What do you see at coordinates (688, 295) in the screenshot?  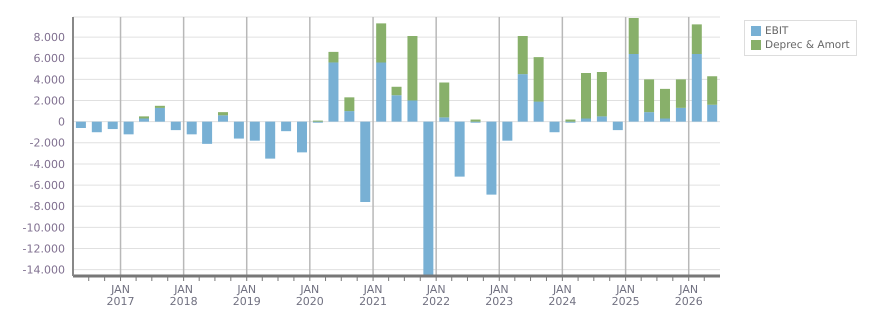 I see `x-tick-label: JAN 2026` at bounding box center [688, 295].